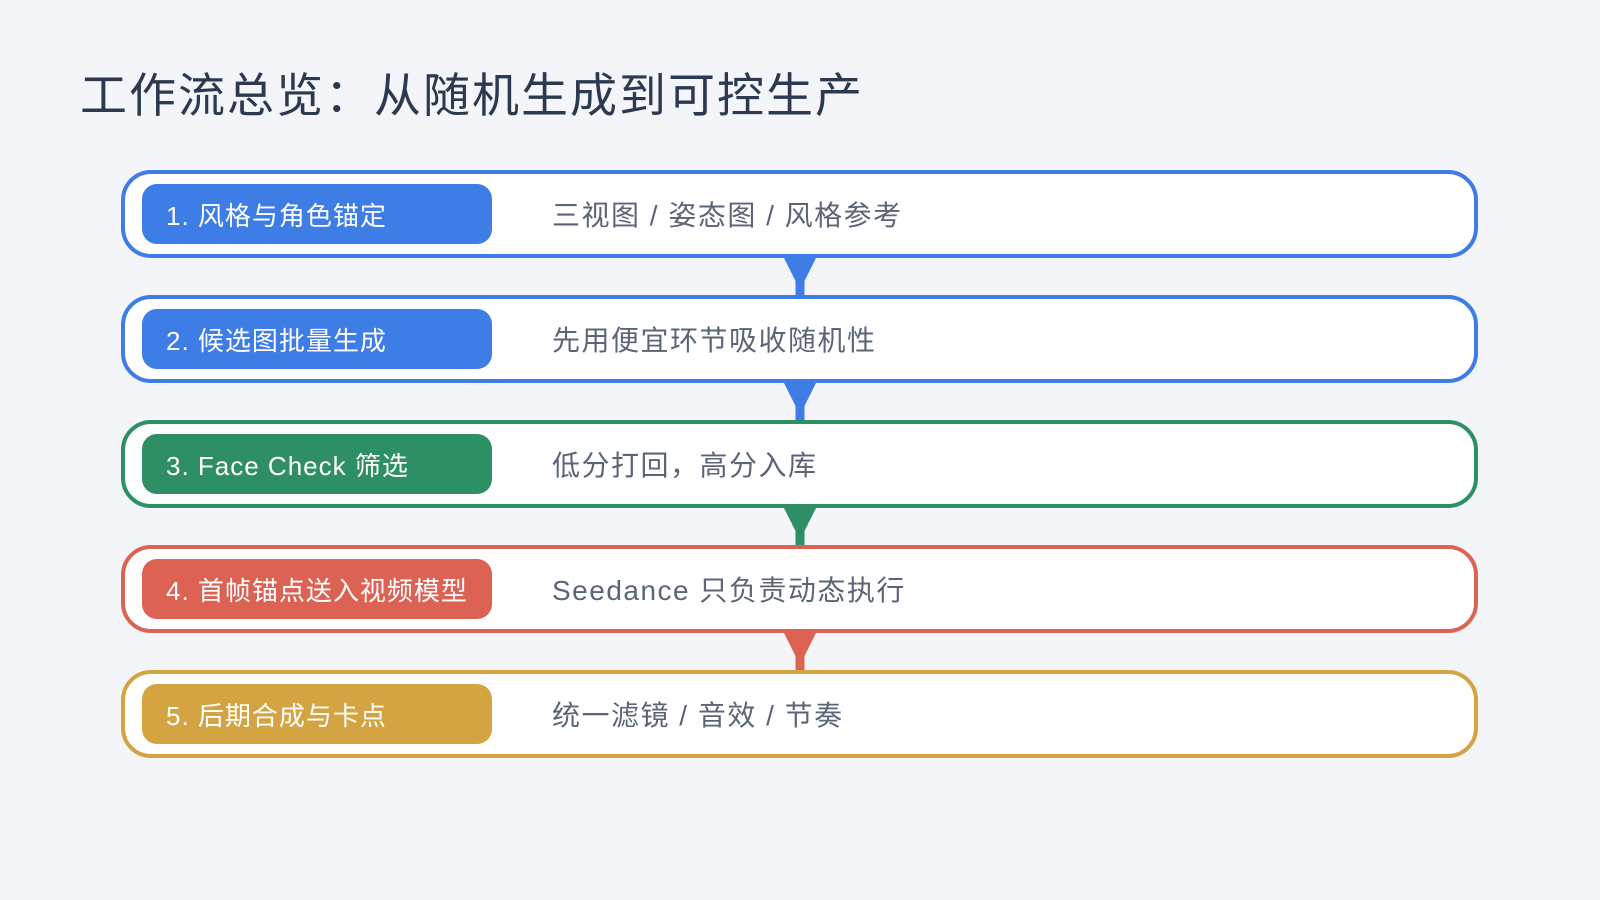 The image size is (1600, 900). I want to click on step-pill: 1. 风格与角色锚定, so click(317, 214).